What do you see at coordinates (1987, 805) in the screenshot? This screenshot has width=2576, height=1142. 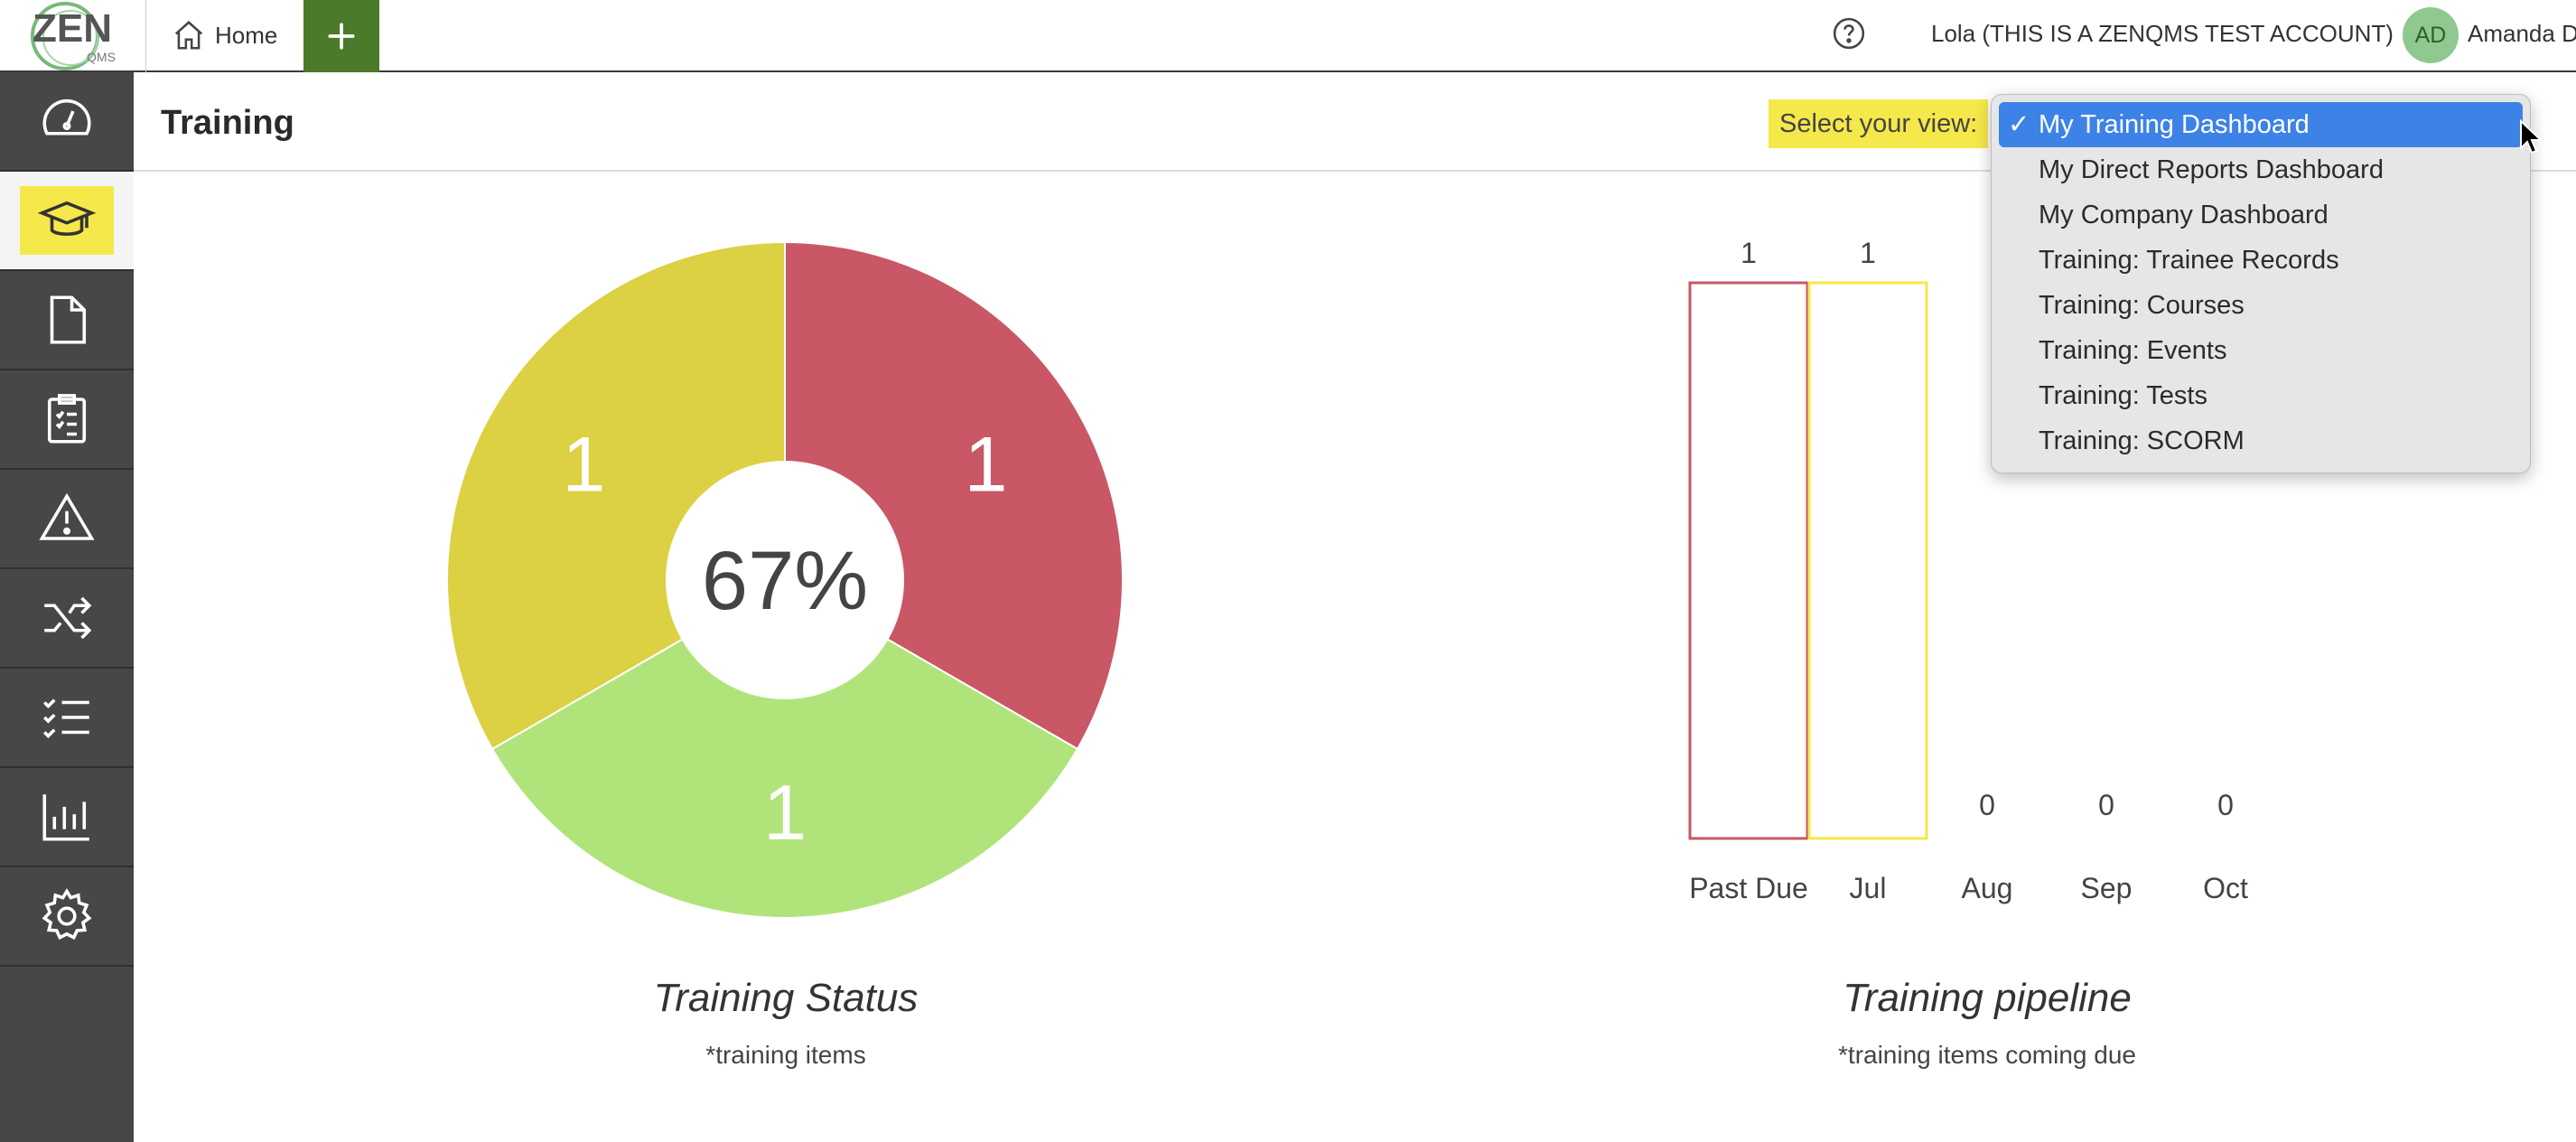 I see `pipeline-value-label-2: 0` at bounding box center [1987, 805].